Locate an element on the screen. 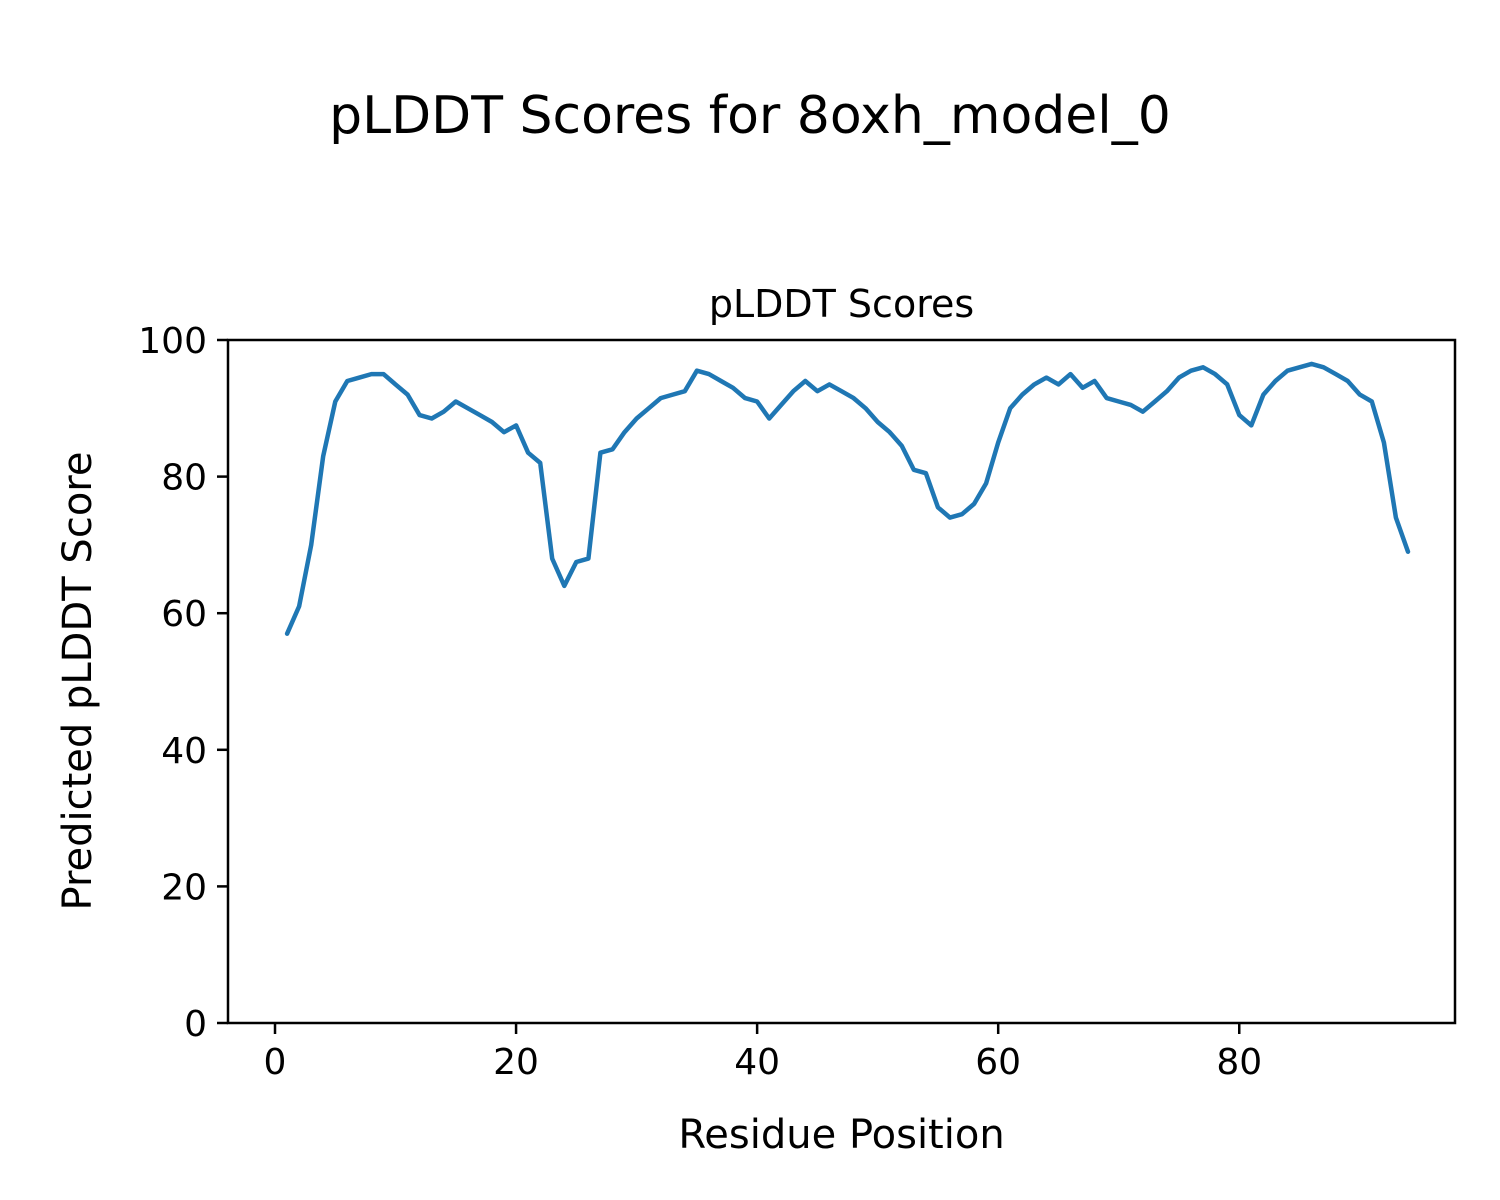 The width and height of the screenshot is (1500, 1200). y-tick-label: 20 is located at coordinates (184, 887).